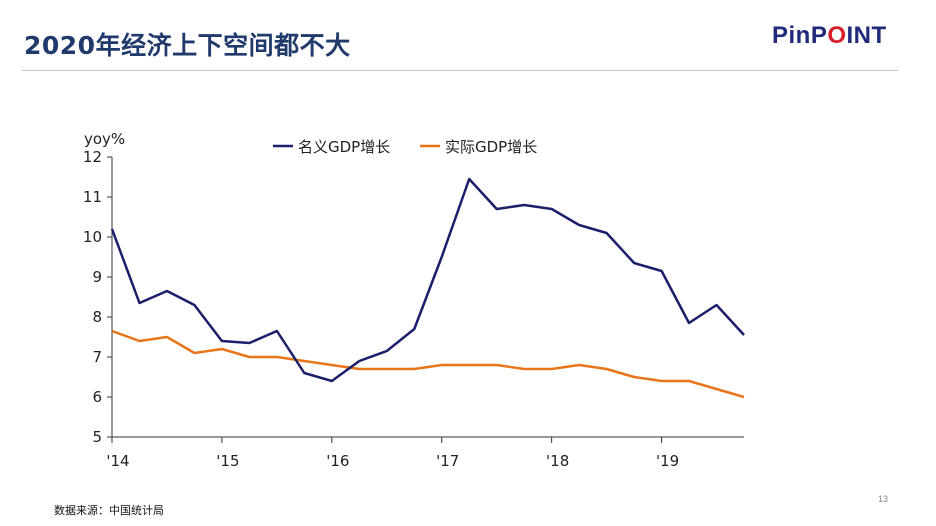 This screenshot has height=526, width=936. I want to click on logo-text-o: O, so click(837, 35).